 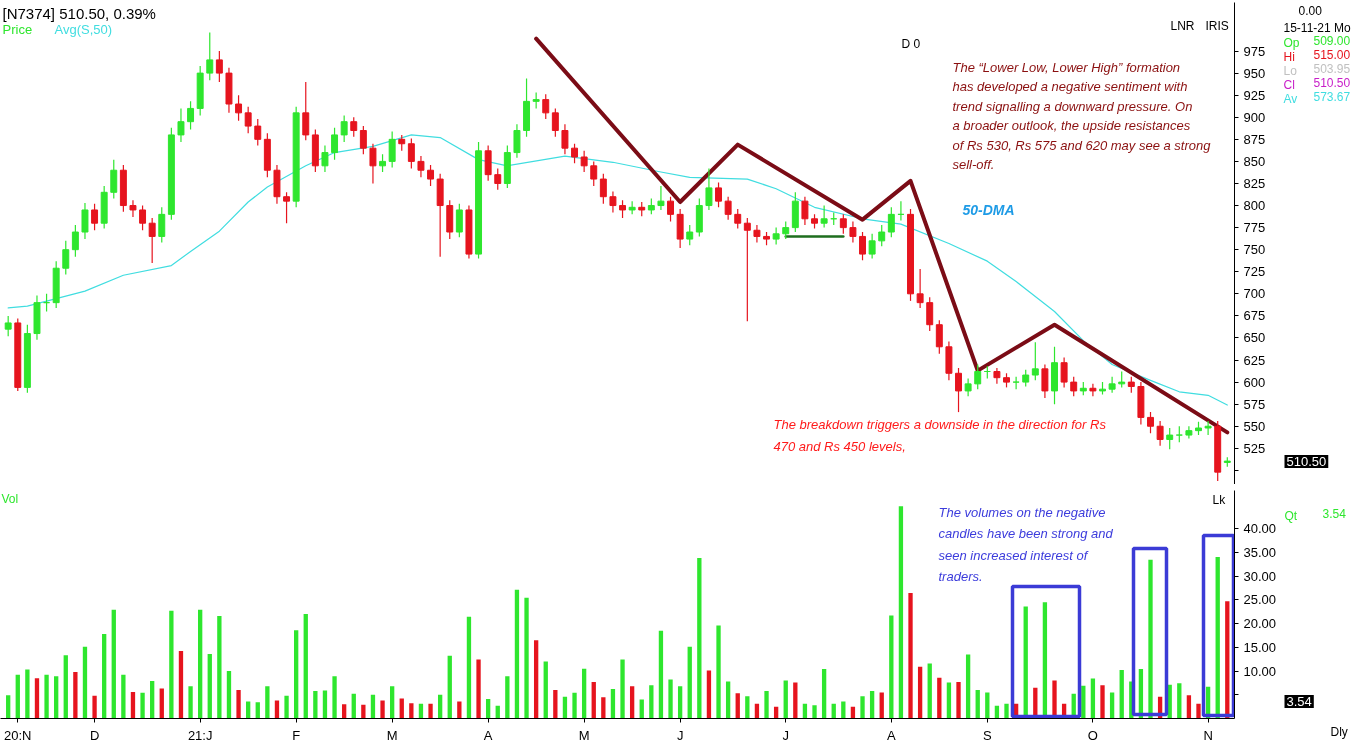 I want to click on annotation: 50-DMA, so click(x=988, y=209).